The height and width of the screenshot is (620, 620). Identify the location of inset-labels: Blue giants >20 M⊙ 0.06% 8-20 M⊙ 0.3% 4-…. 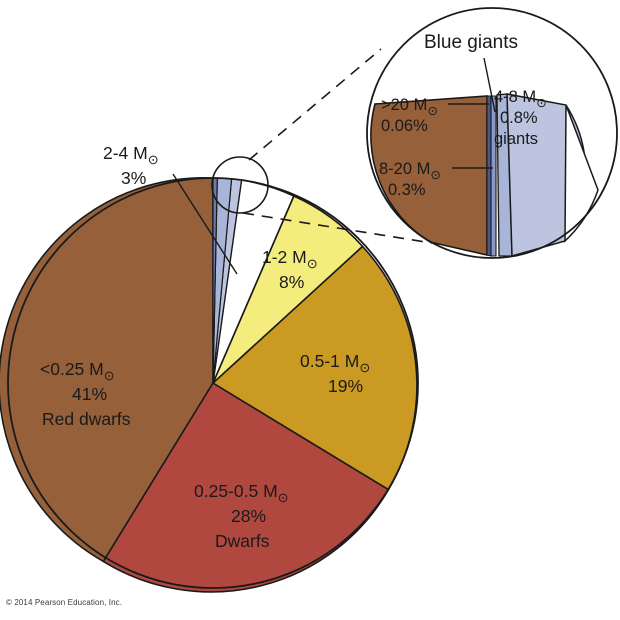
(463, 115).